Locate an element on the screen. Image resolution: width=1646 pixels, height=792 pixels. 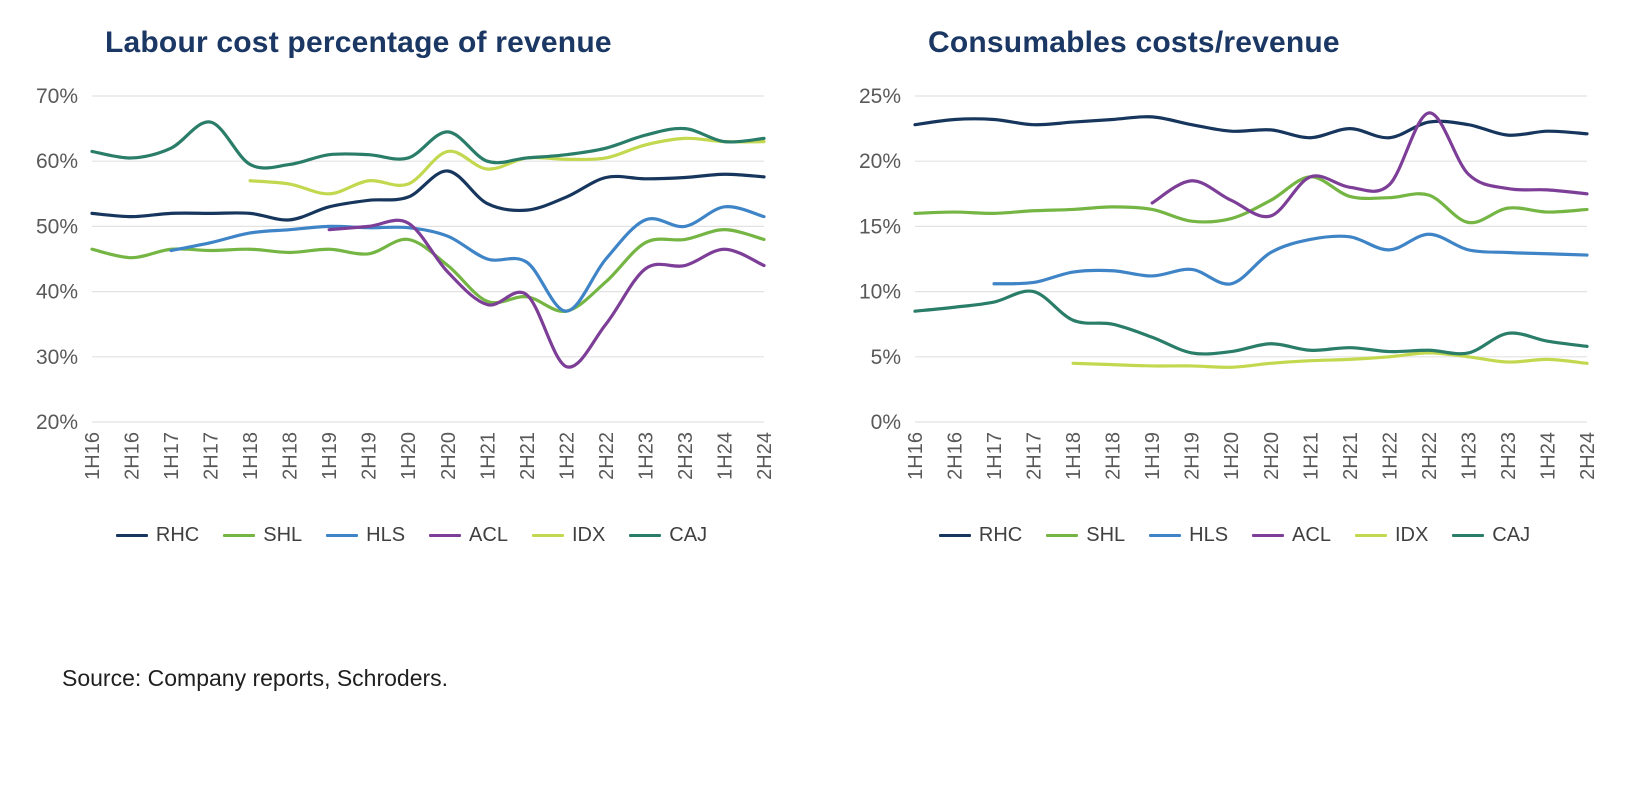
legend-swatch-IDX is located at coordinates (547, 535).